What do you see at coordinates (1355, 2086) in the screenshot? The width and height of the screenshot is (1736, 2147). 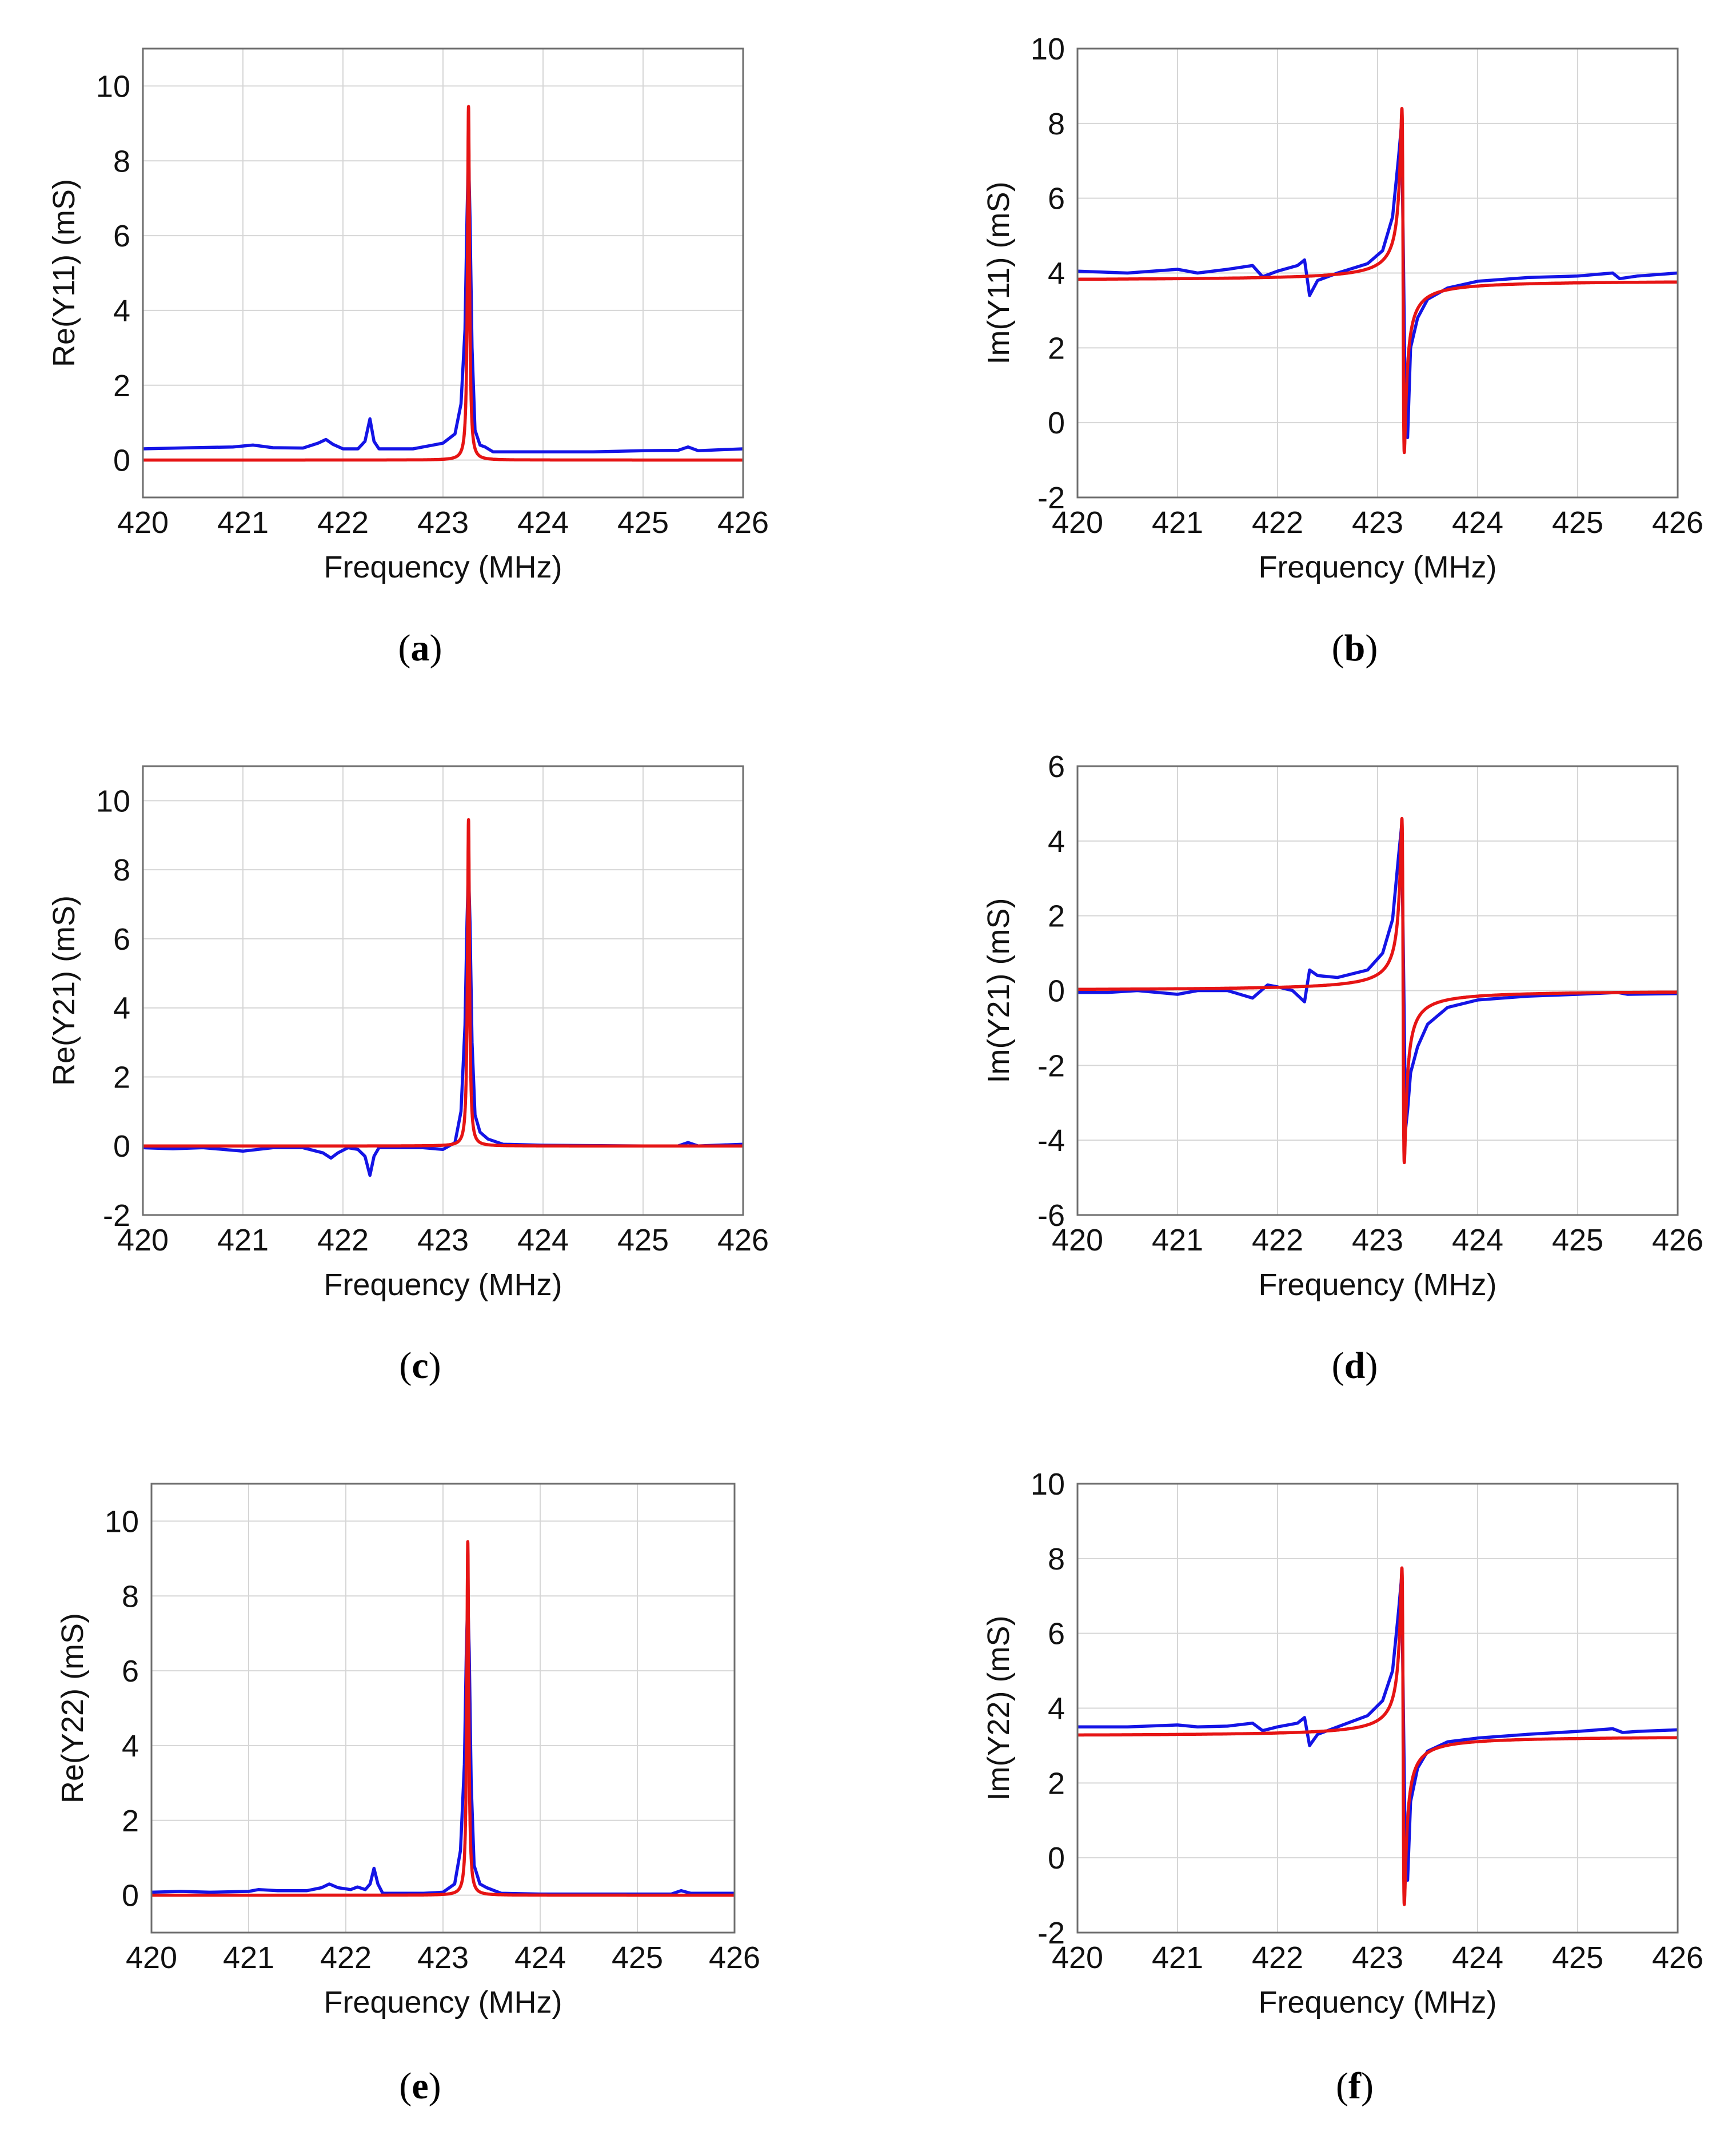 I see `panel-label: (f)` at bounding box center [1355, 2086].